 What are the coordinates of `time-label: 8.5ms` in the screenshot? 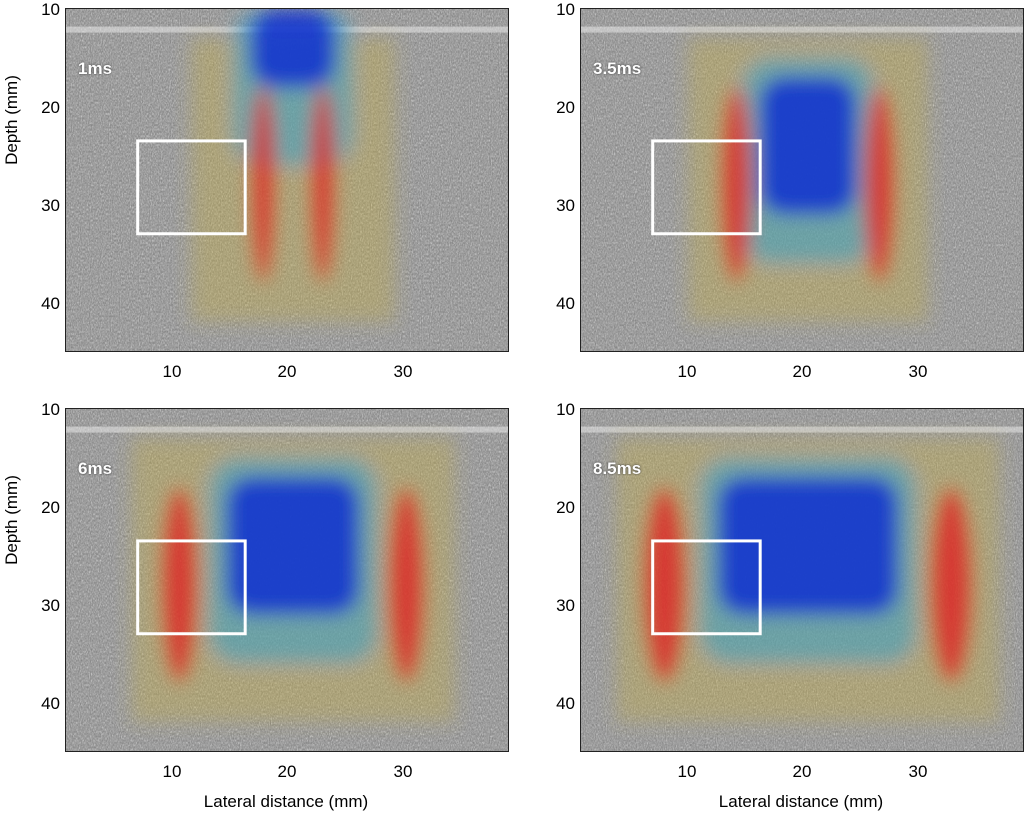 It's located at (617, 468).